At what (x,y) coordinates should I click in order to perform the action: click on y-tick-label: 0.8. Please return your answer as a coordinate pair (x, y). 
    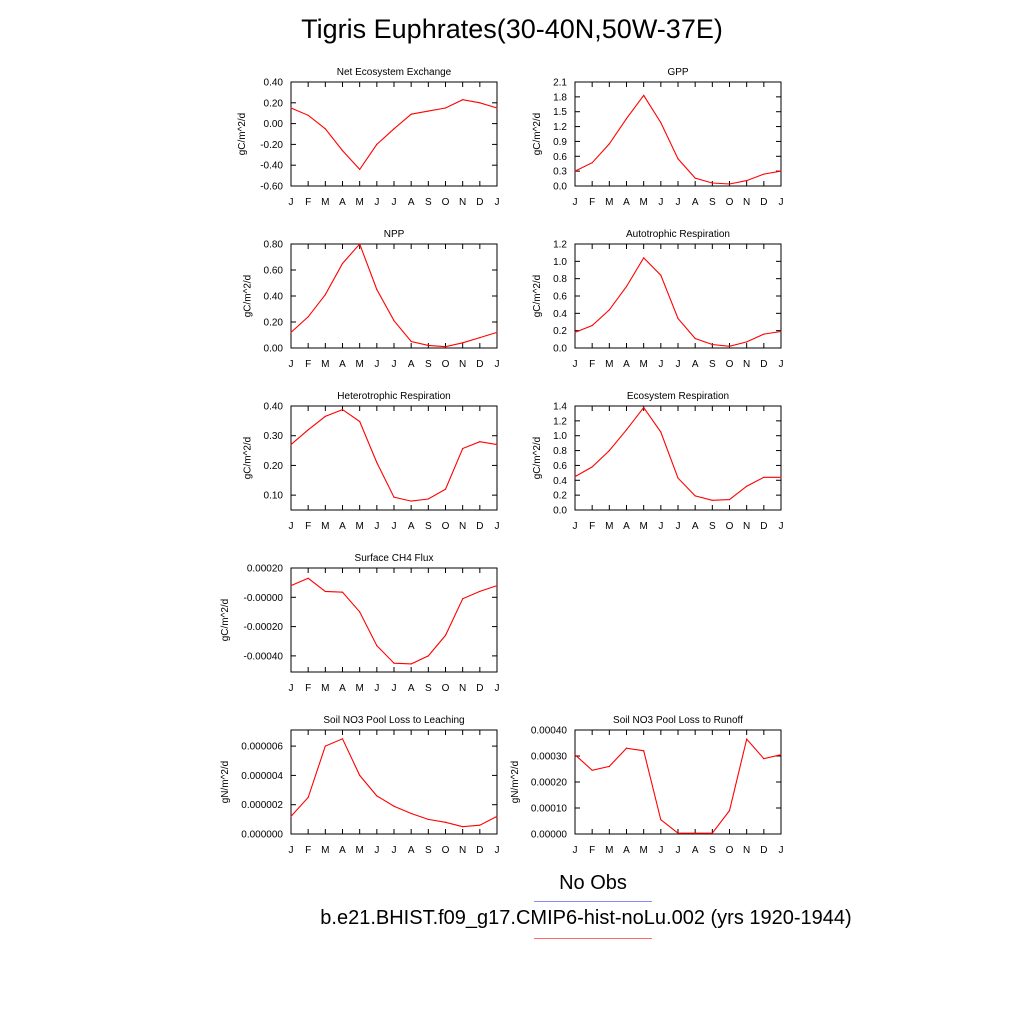
    Looking at the image, I should click on (560, 279).